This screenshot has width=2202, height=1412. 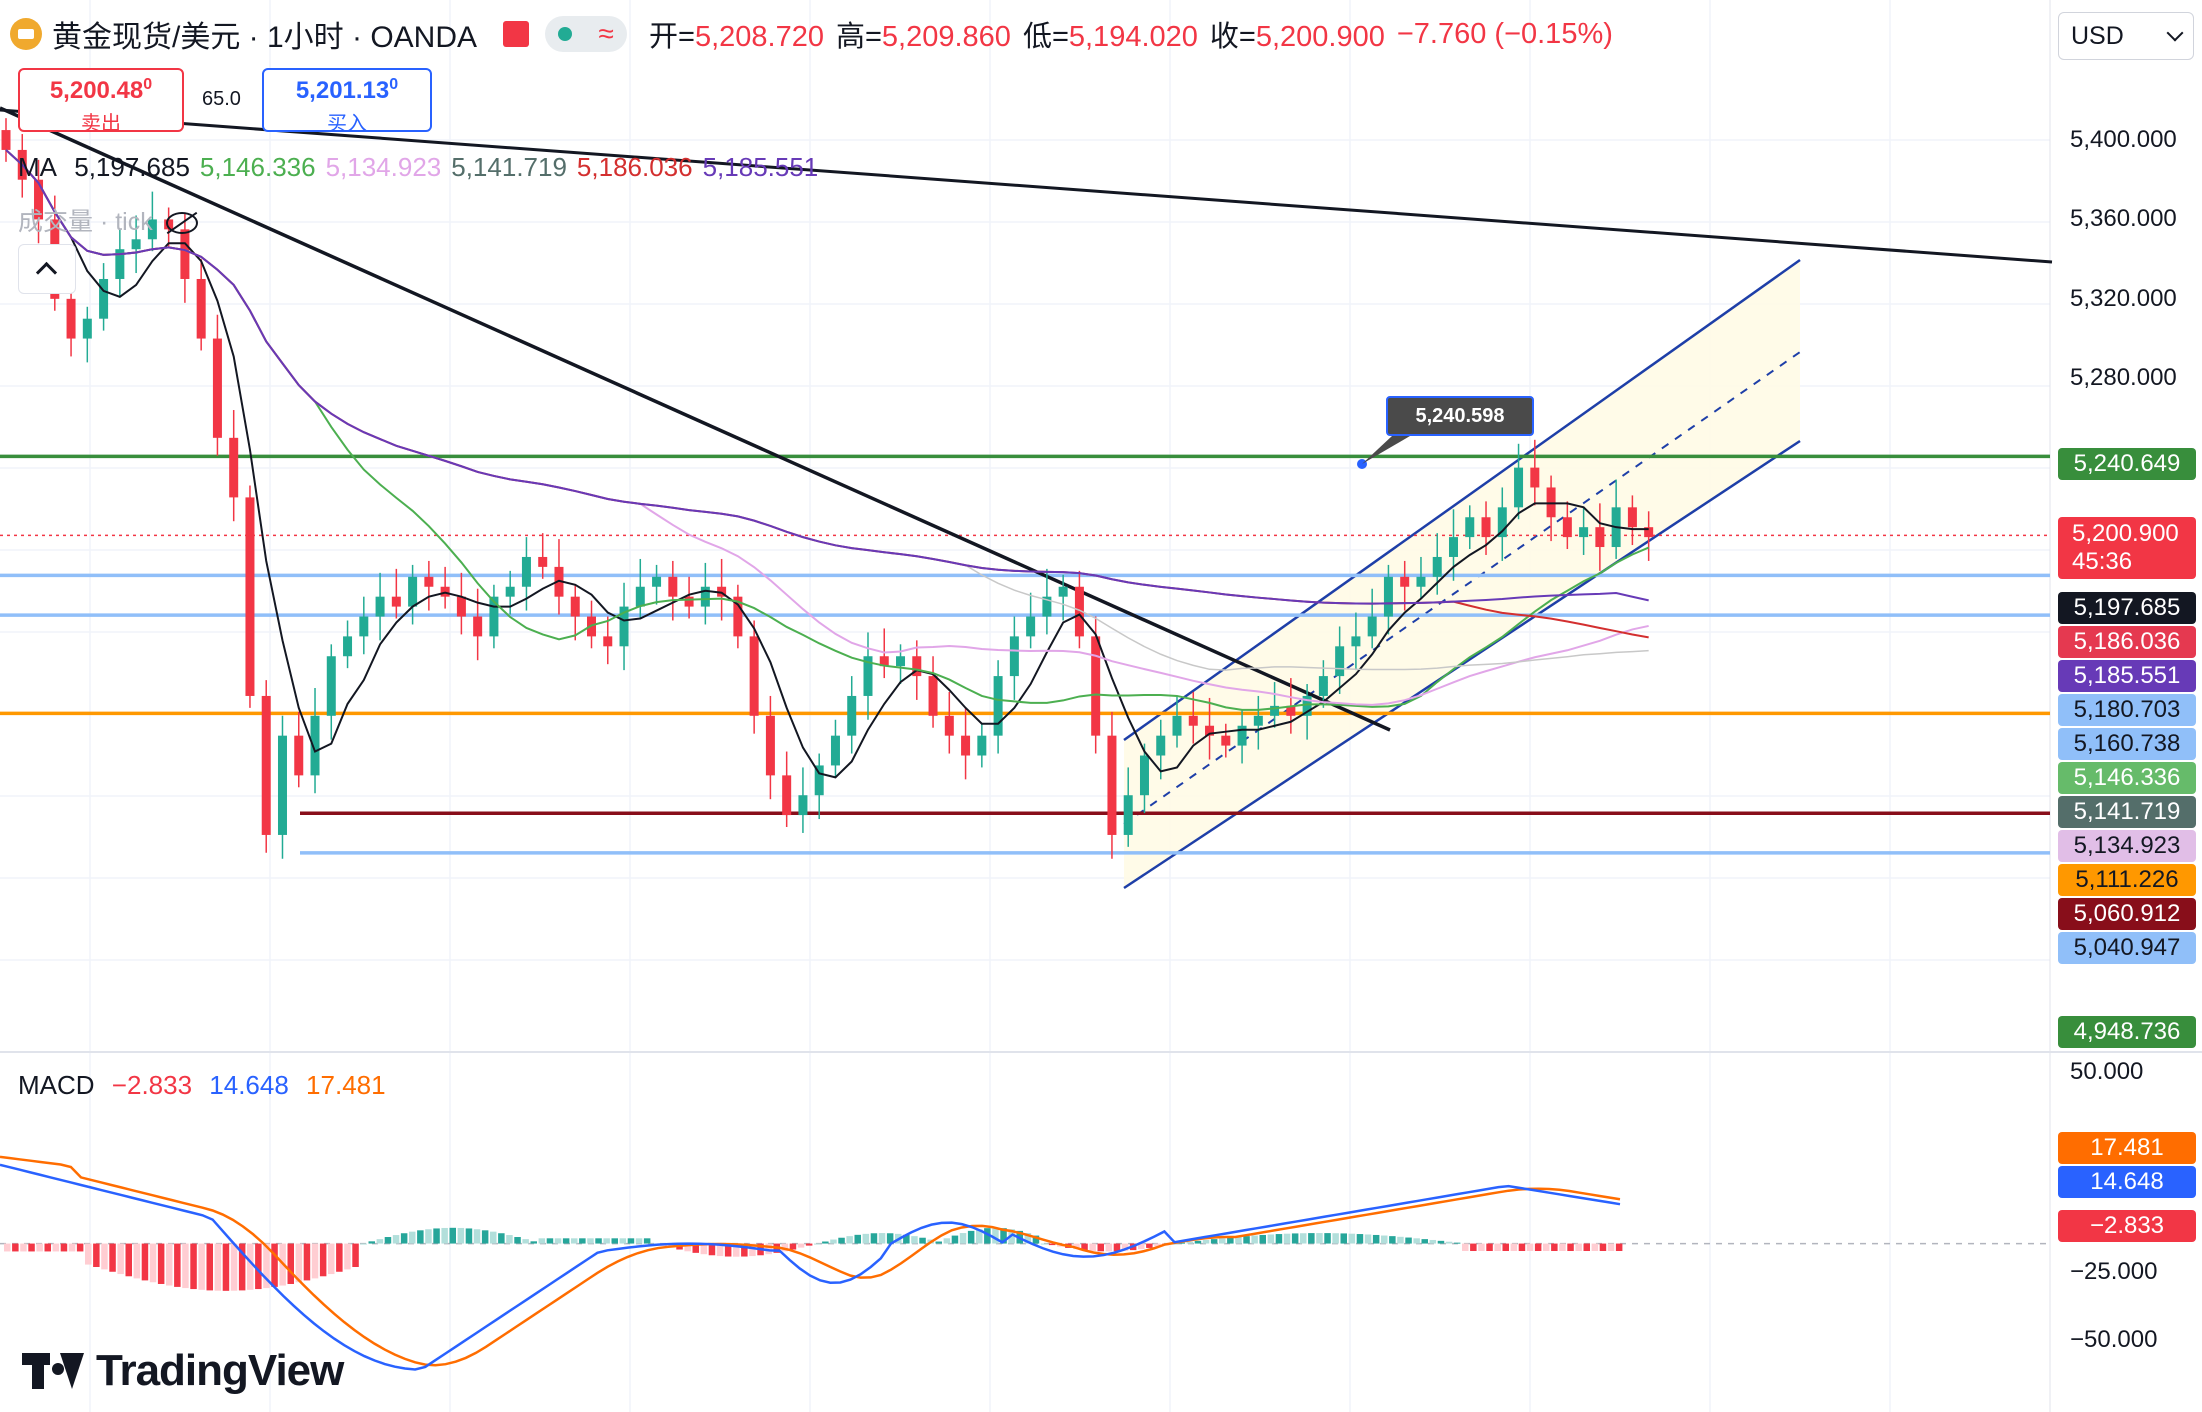 What do you see at coordinates (2123, 298) in the screenshot?
I see `price-tick-2: 5,320.000` at bounding box center [2123, 298].